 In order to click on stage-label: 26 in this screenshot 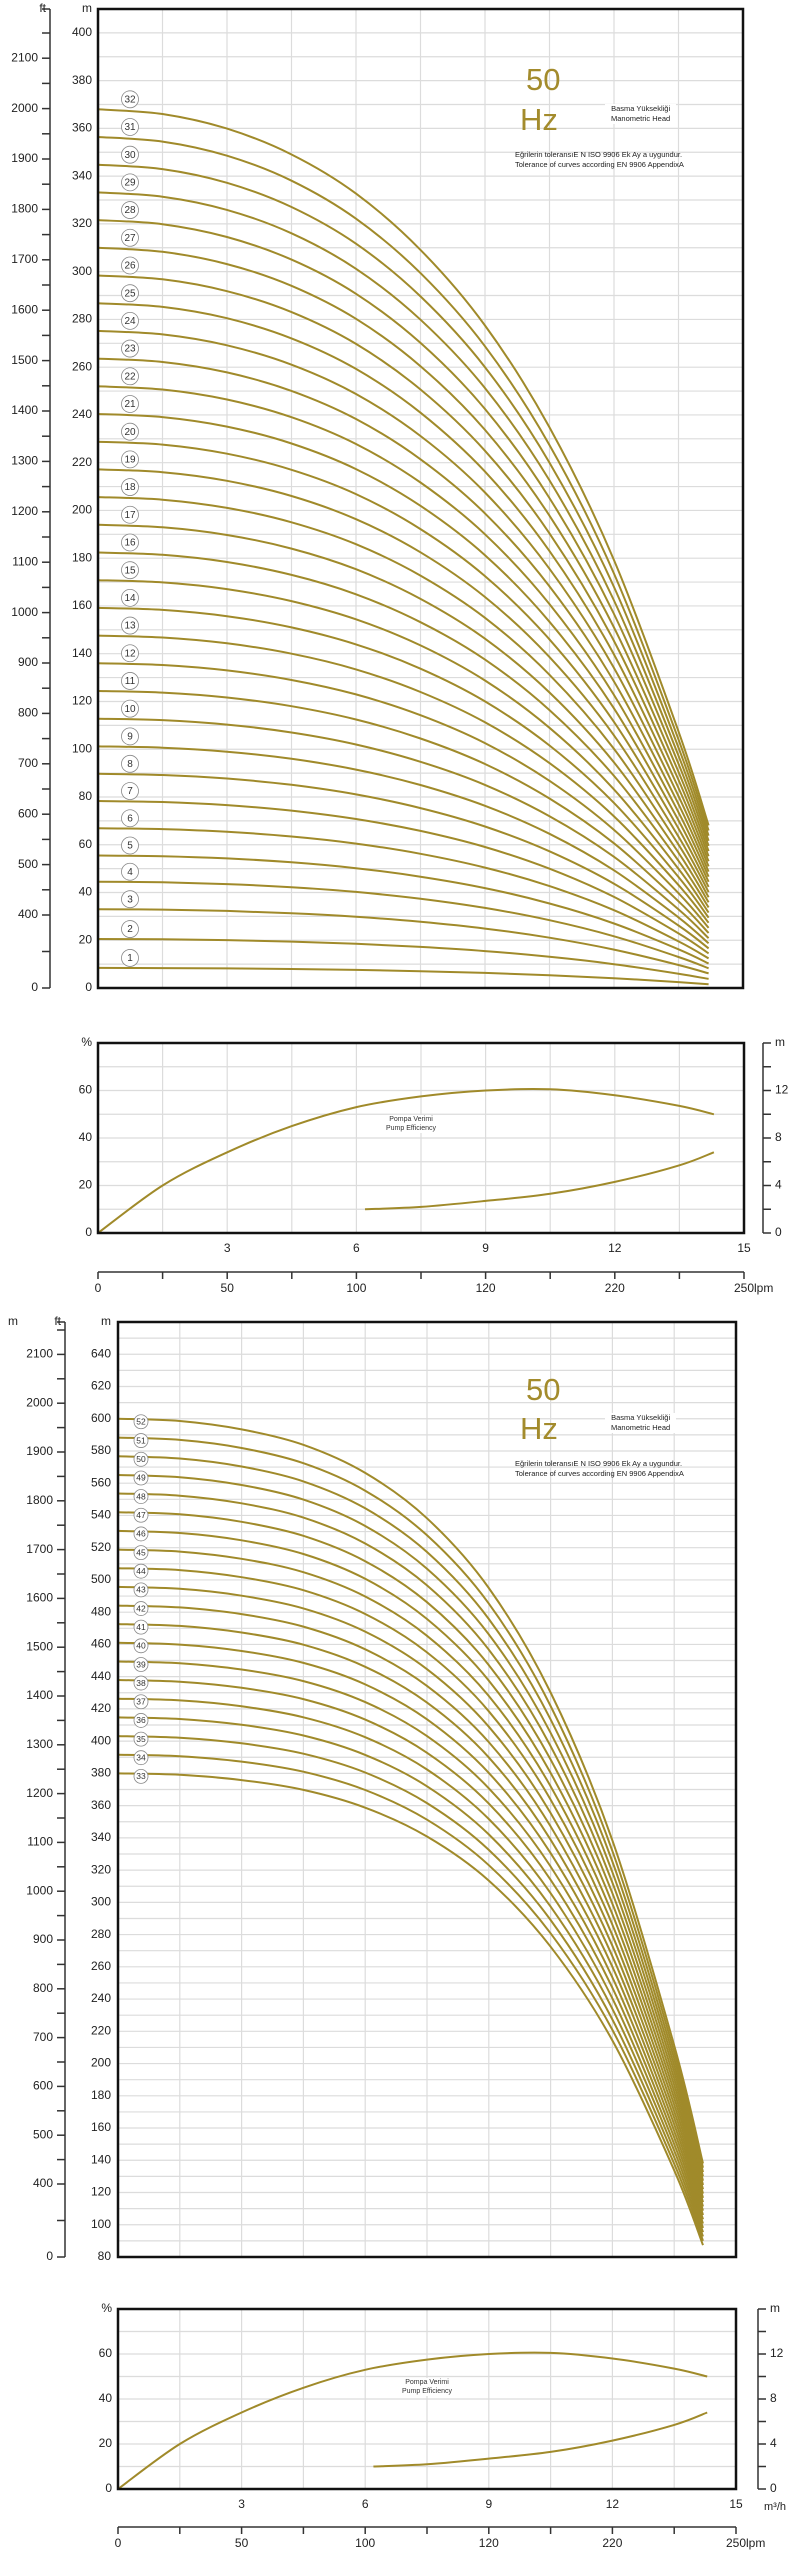, I will do `click(130, 266)`.